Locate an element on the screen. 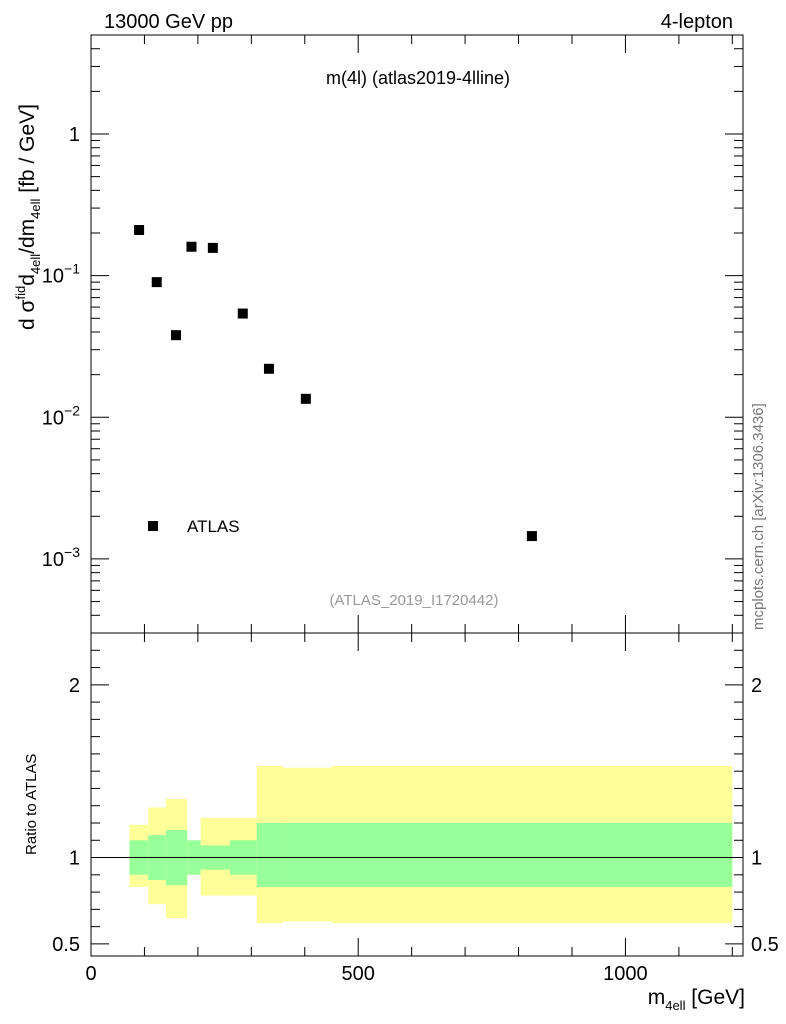 Image resolution: width=786 pixels, height=1024 pixels. header-process: 4-lepton is located at coordinates (697, 22).